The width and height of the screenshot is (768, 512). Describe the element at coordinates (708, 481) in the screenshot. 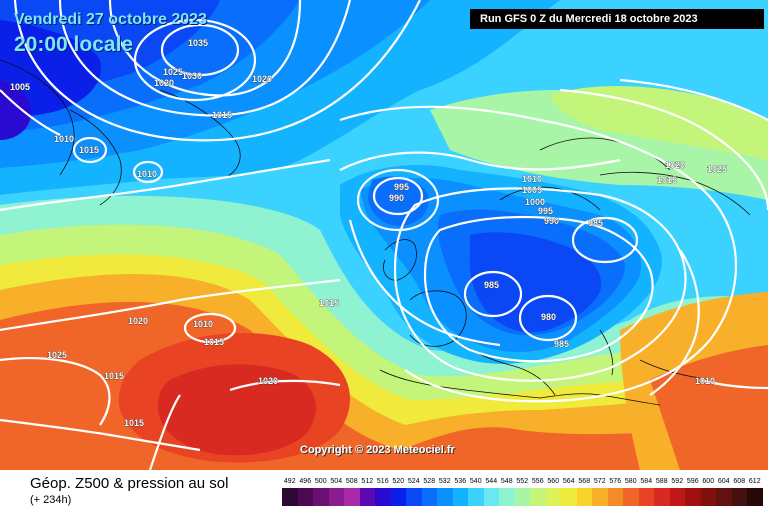

I see `scale-tick-label: 600` at that location.